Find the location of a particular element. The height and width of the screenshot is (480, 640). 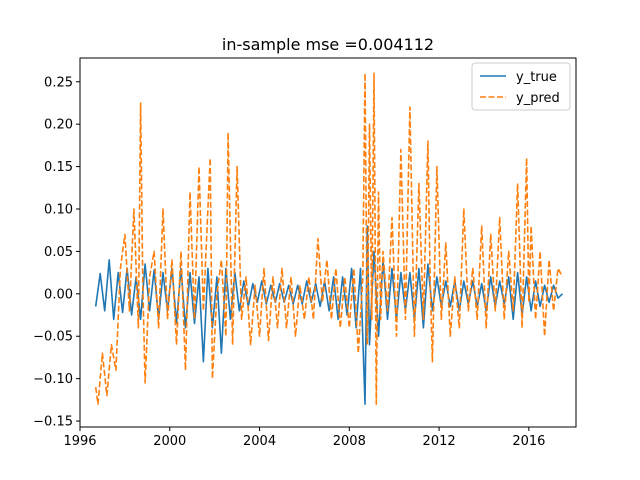

x-tick-label: 1996 is located at coordinates (79, 441).